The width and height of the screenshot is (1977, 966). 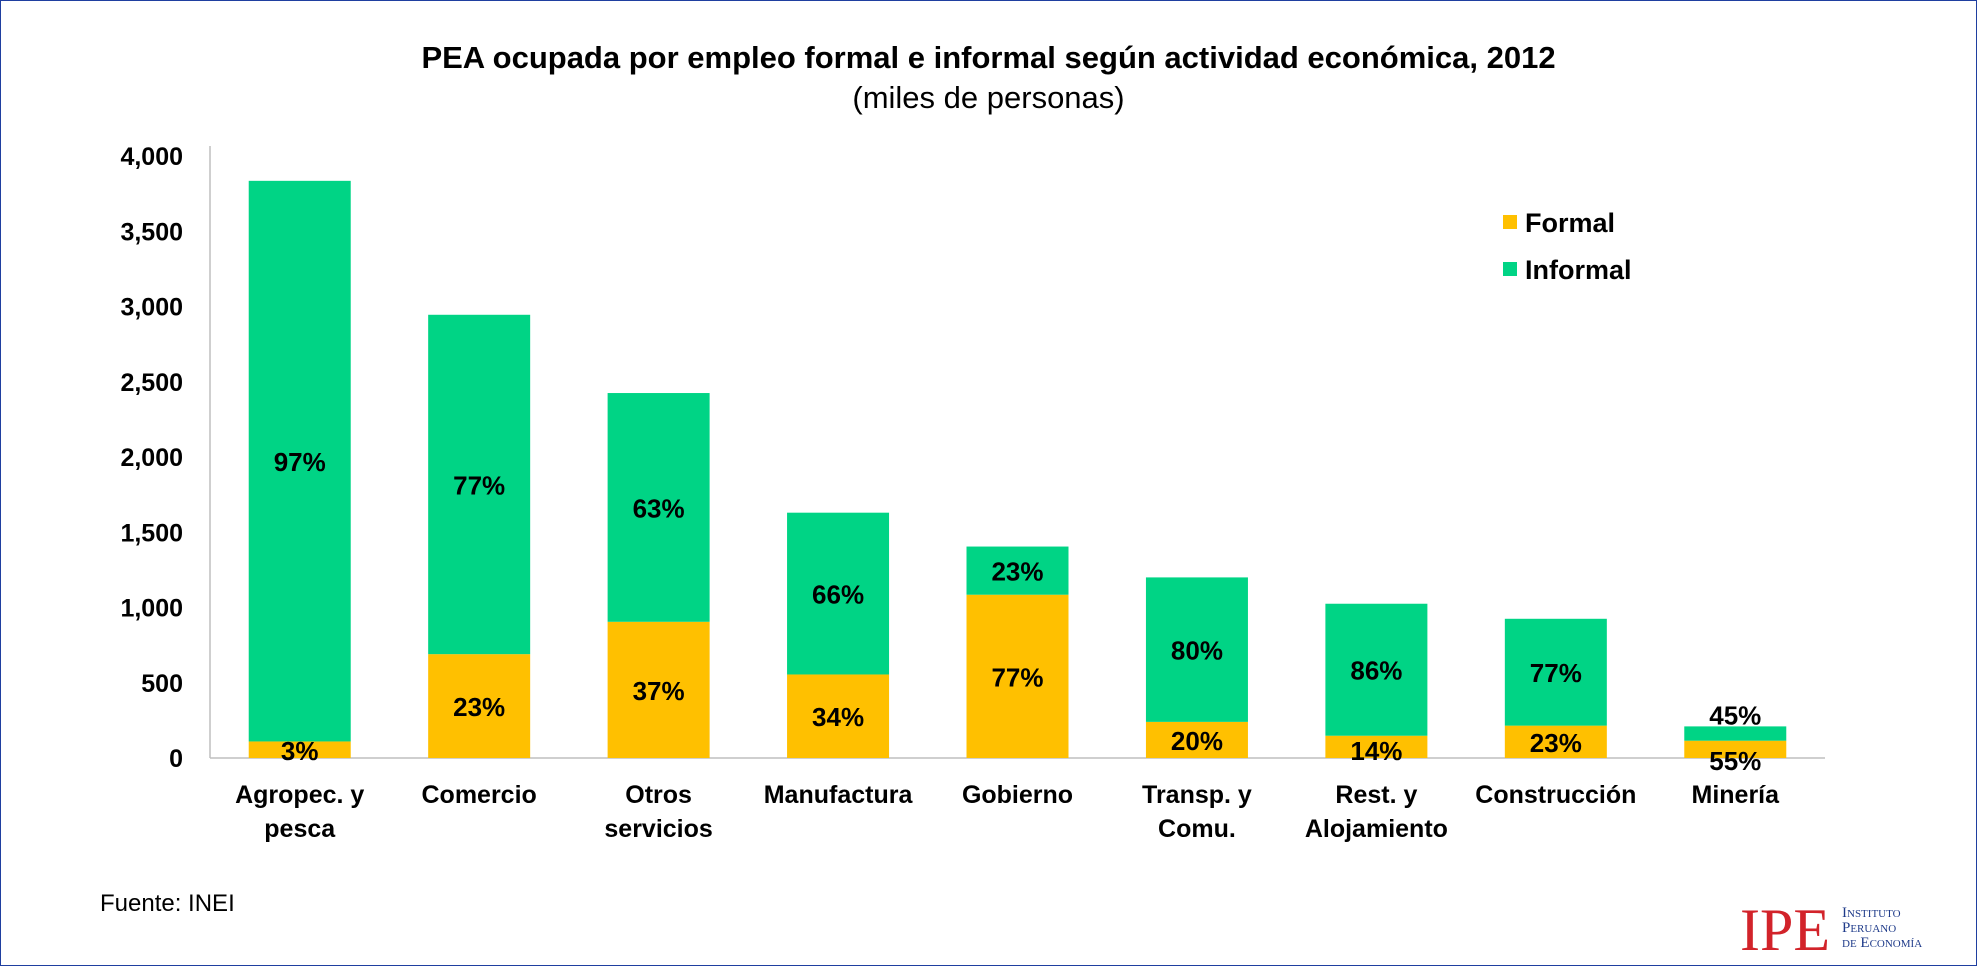 I want to click on data-label-formal: 34%, so click(x=838, y=717).